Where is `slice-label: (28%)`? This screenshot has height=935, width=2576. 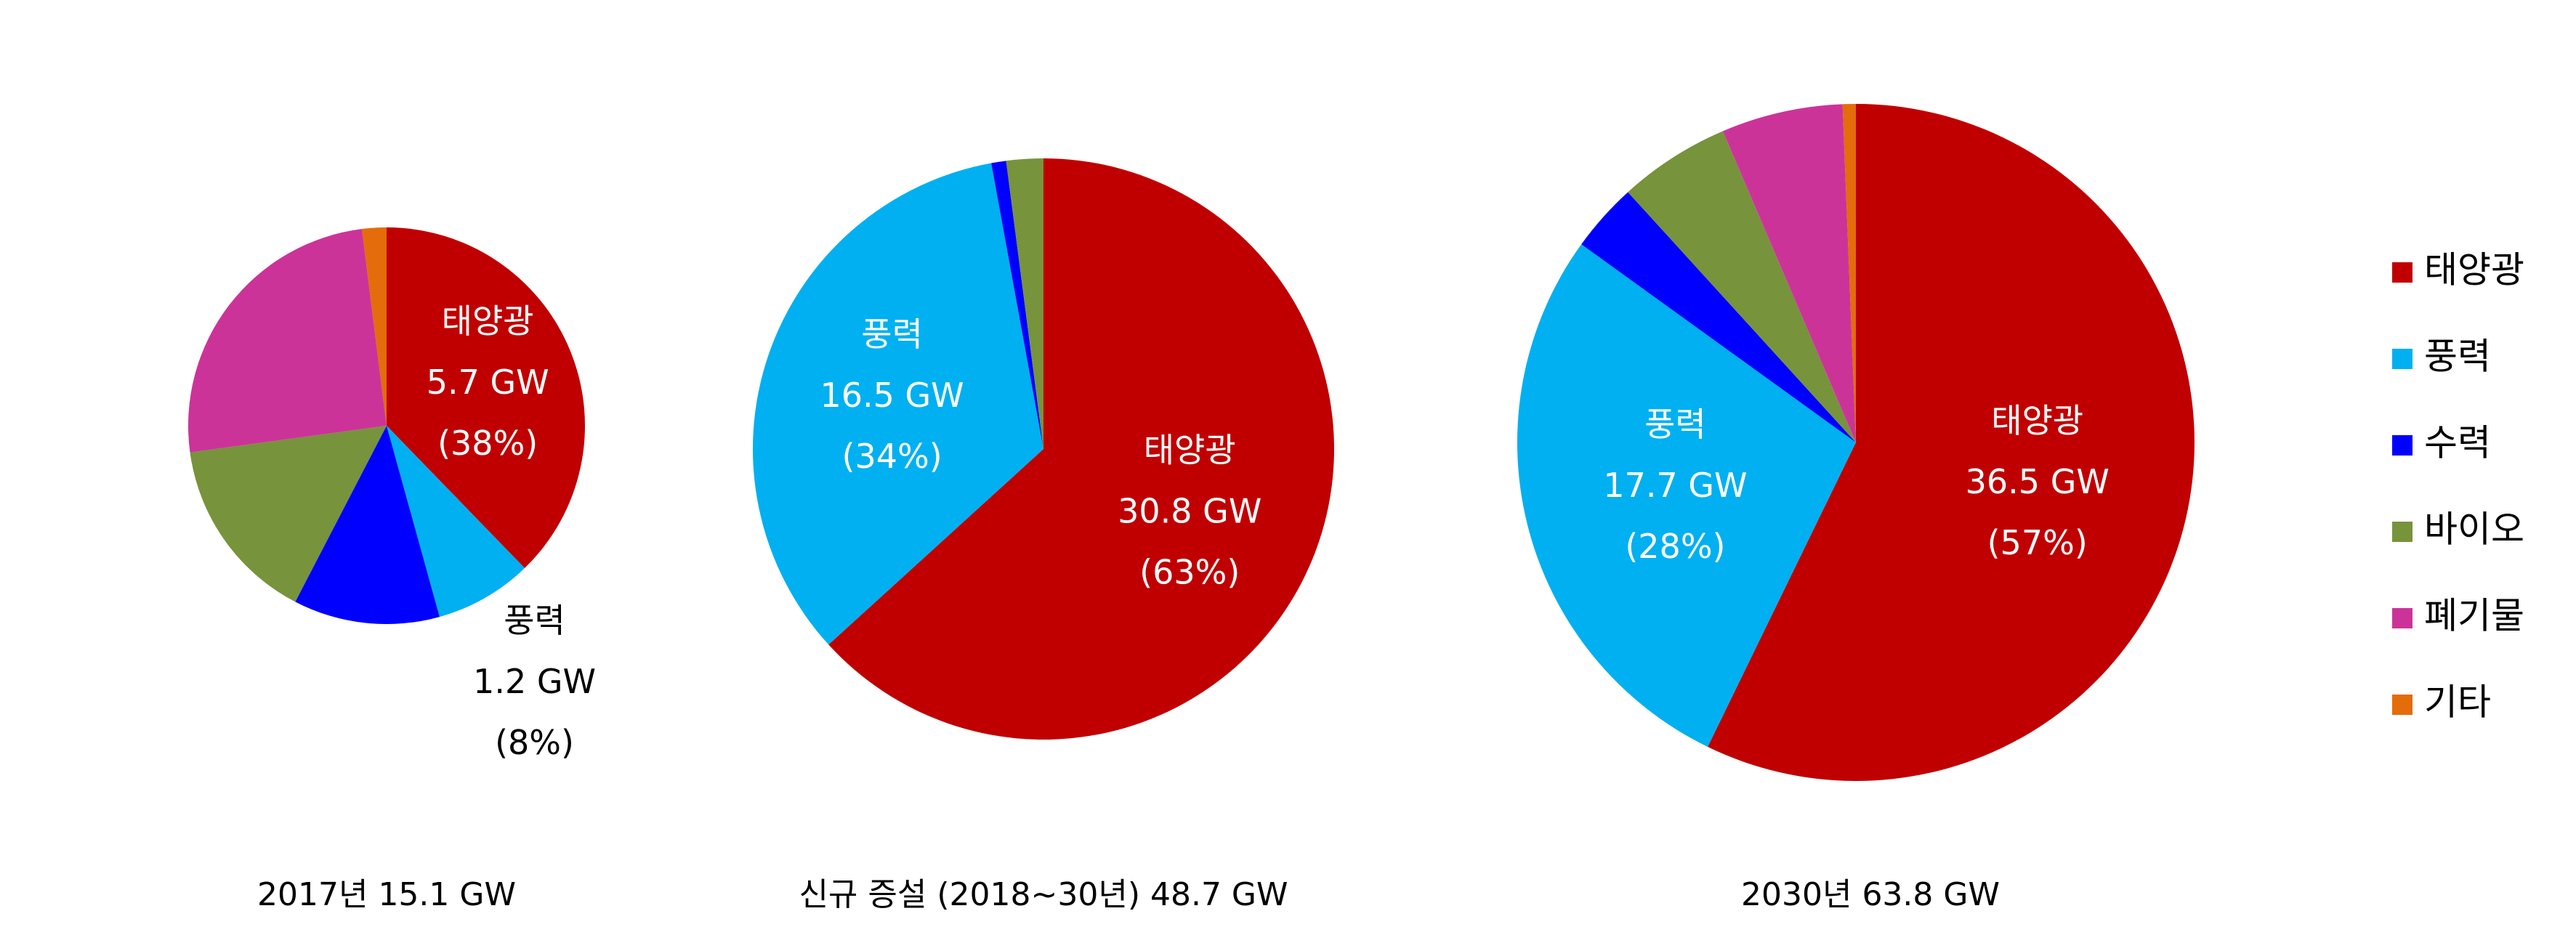 slice-label: (28%) is located at coordinates (1675, 546).